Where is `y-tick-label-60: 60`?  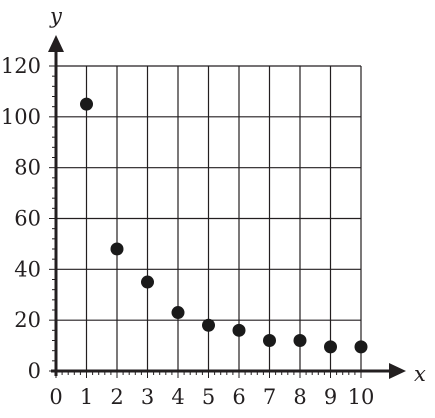 y-tick-label-60: 60 is located at coordinates (27, 219).